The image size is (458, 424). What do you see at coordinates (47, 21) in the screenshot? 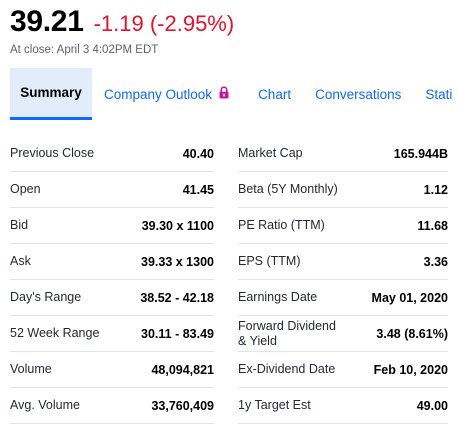
I see `current-price: 39.21` at bounding box center [47, 21].